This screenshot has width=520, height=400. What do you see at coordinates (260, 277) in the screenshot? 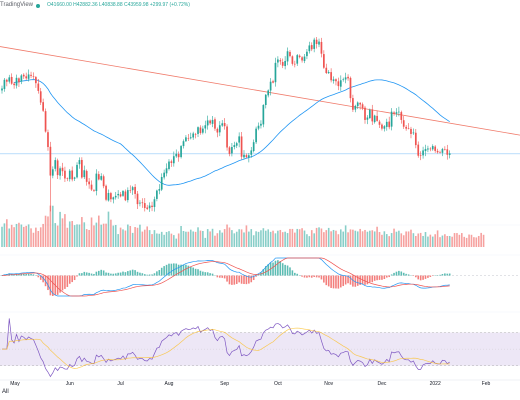
I see `macd-pane` at bounding box center [260, 277].